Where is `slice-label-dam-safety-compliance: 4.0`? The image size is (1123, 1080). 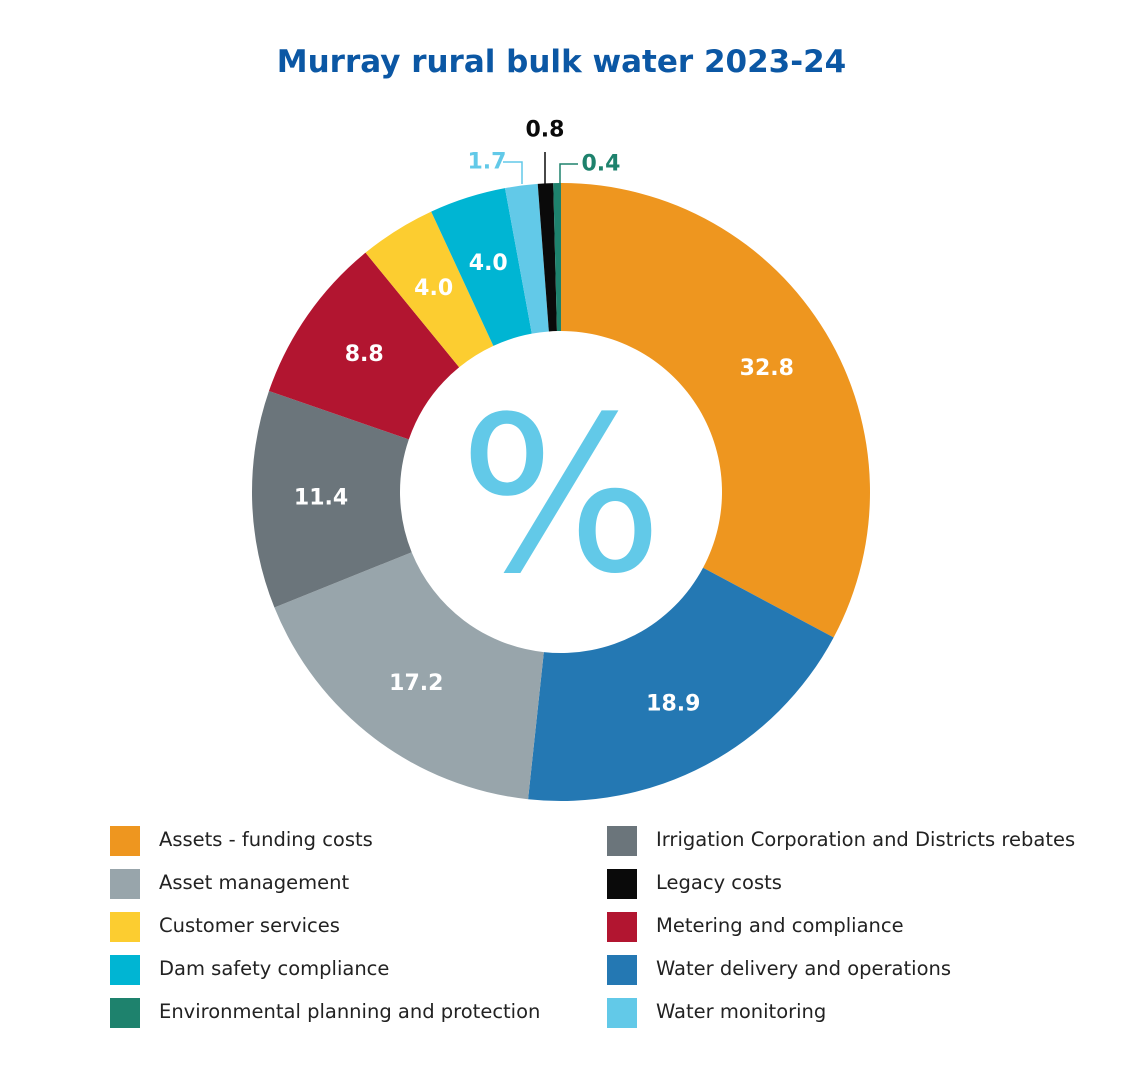
slice-label-dam-safety-compliance: 4.0 is located at coordinates (488, 263).